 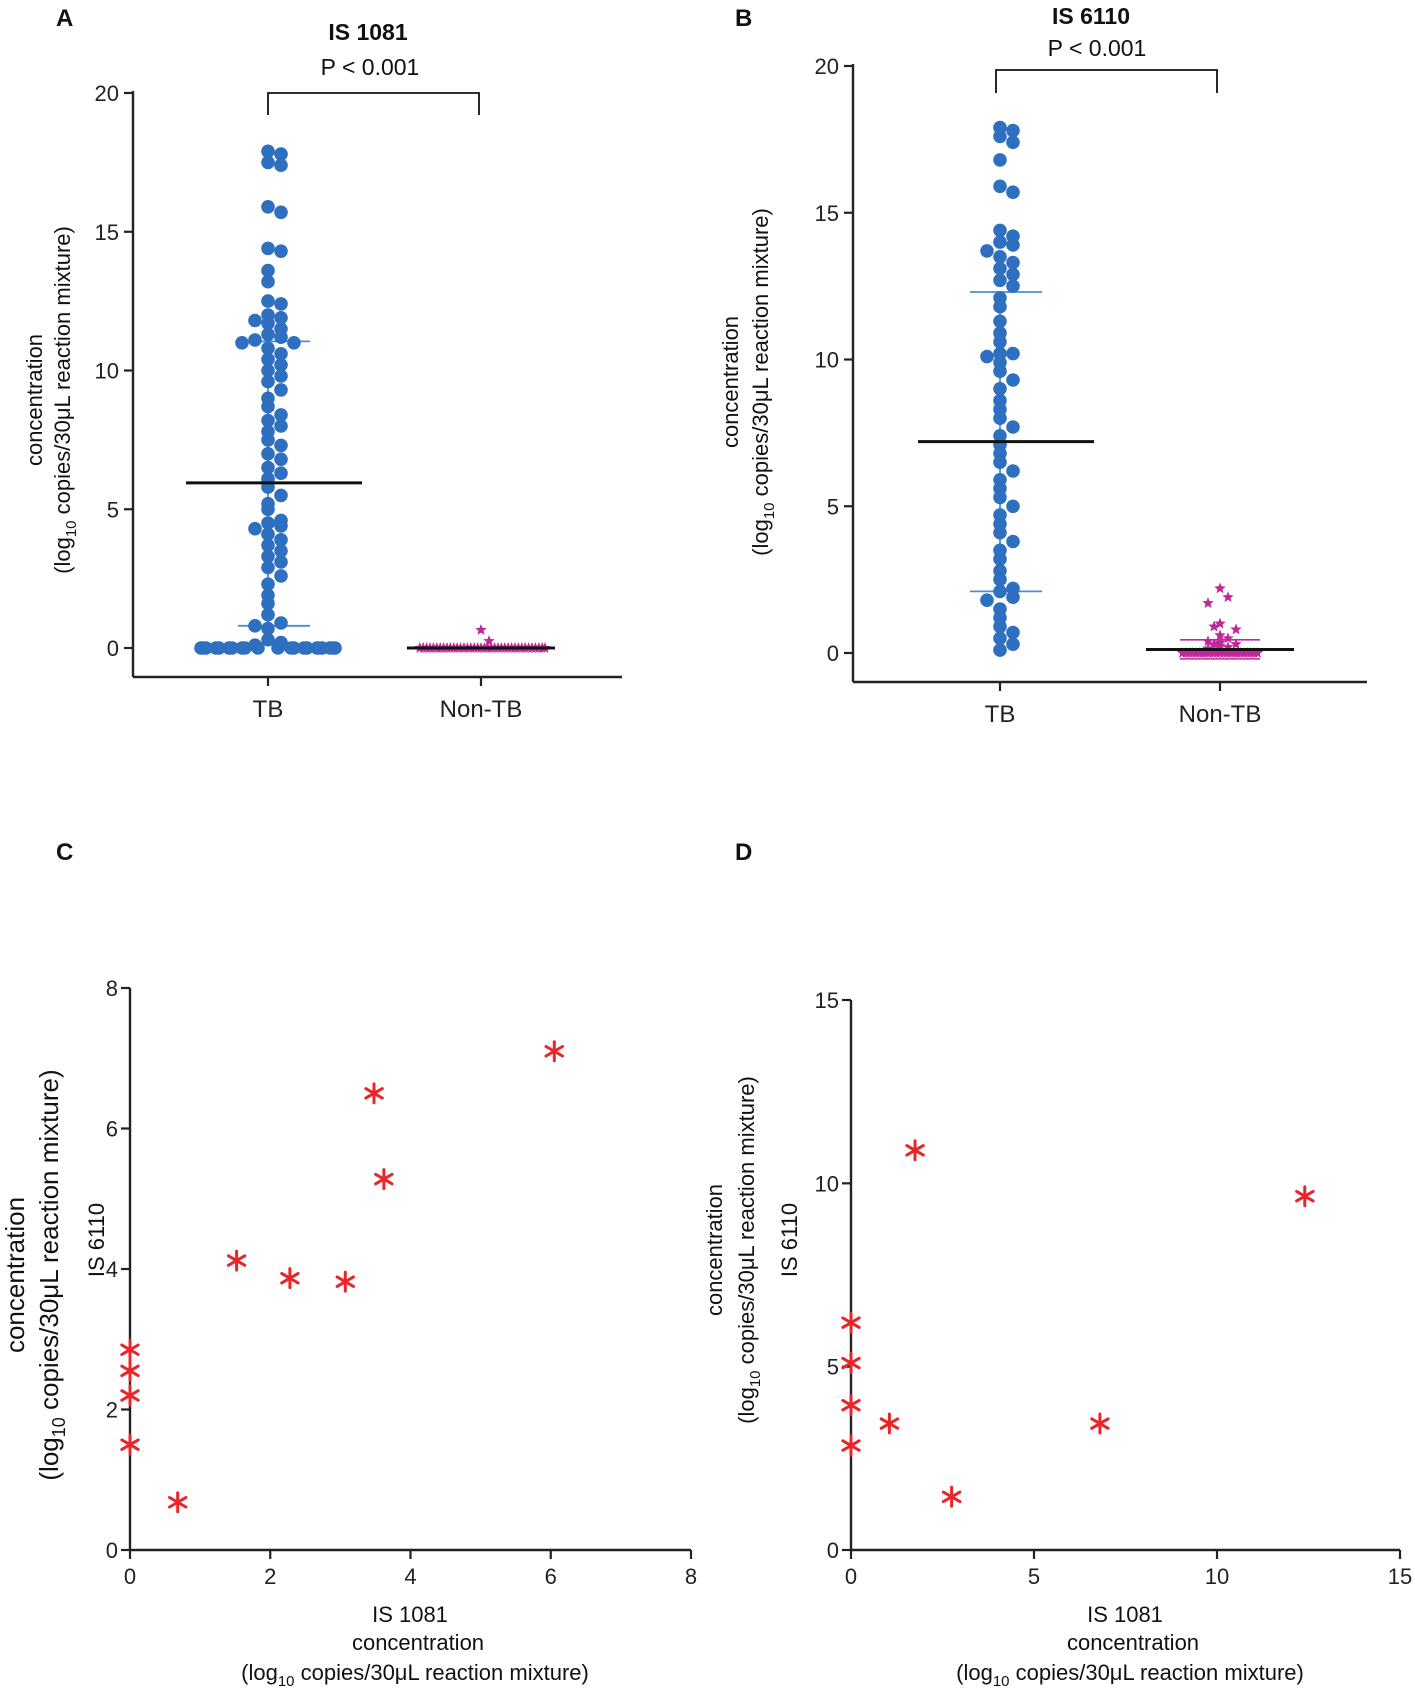 I want to click on panel-a-title: IS 1081, so click(x=367, y=32).